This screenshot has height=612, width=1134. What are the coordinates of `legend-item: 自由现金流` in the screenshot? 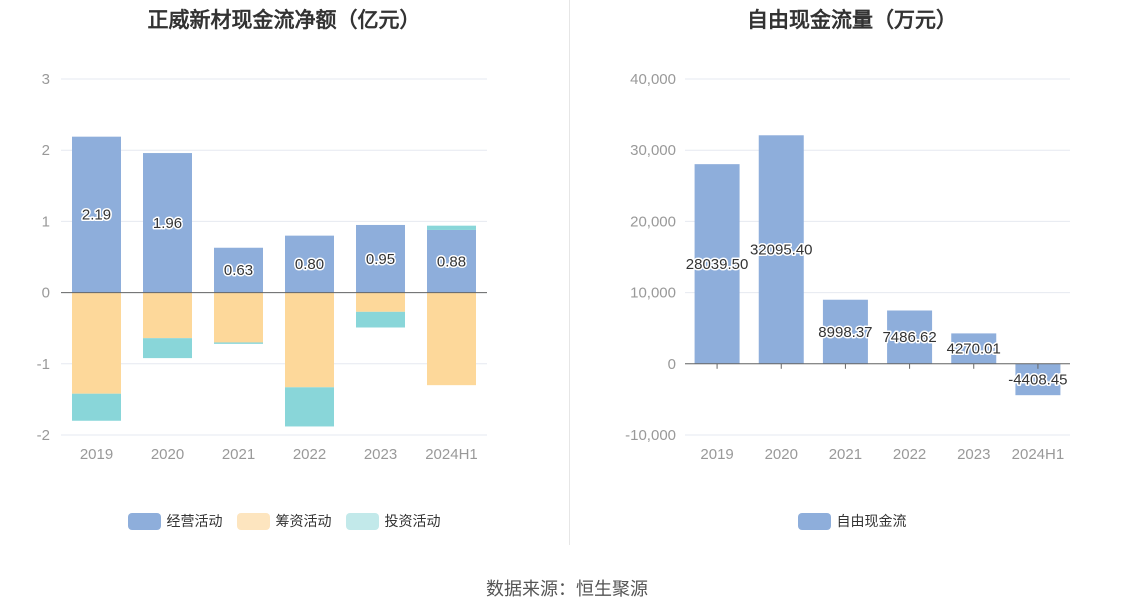 It's located at (852, 521).